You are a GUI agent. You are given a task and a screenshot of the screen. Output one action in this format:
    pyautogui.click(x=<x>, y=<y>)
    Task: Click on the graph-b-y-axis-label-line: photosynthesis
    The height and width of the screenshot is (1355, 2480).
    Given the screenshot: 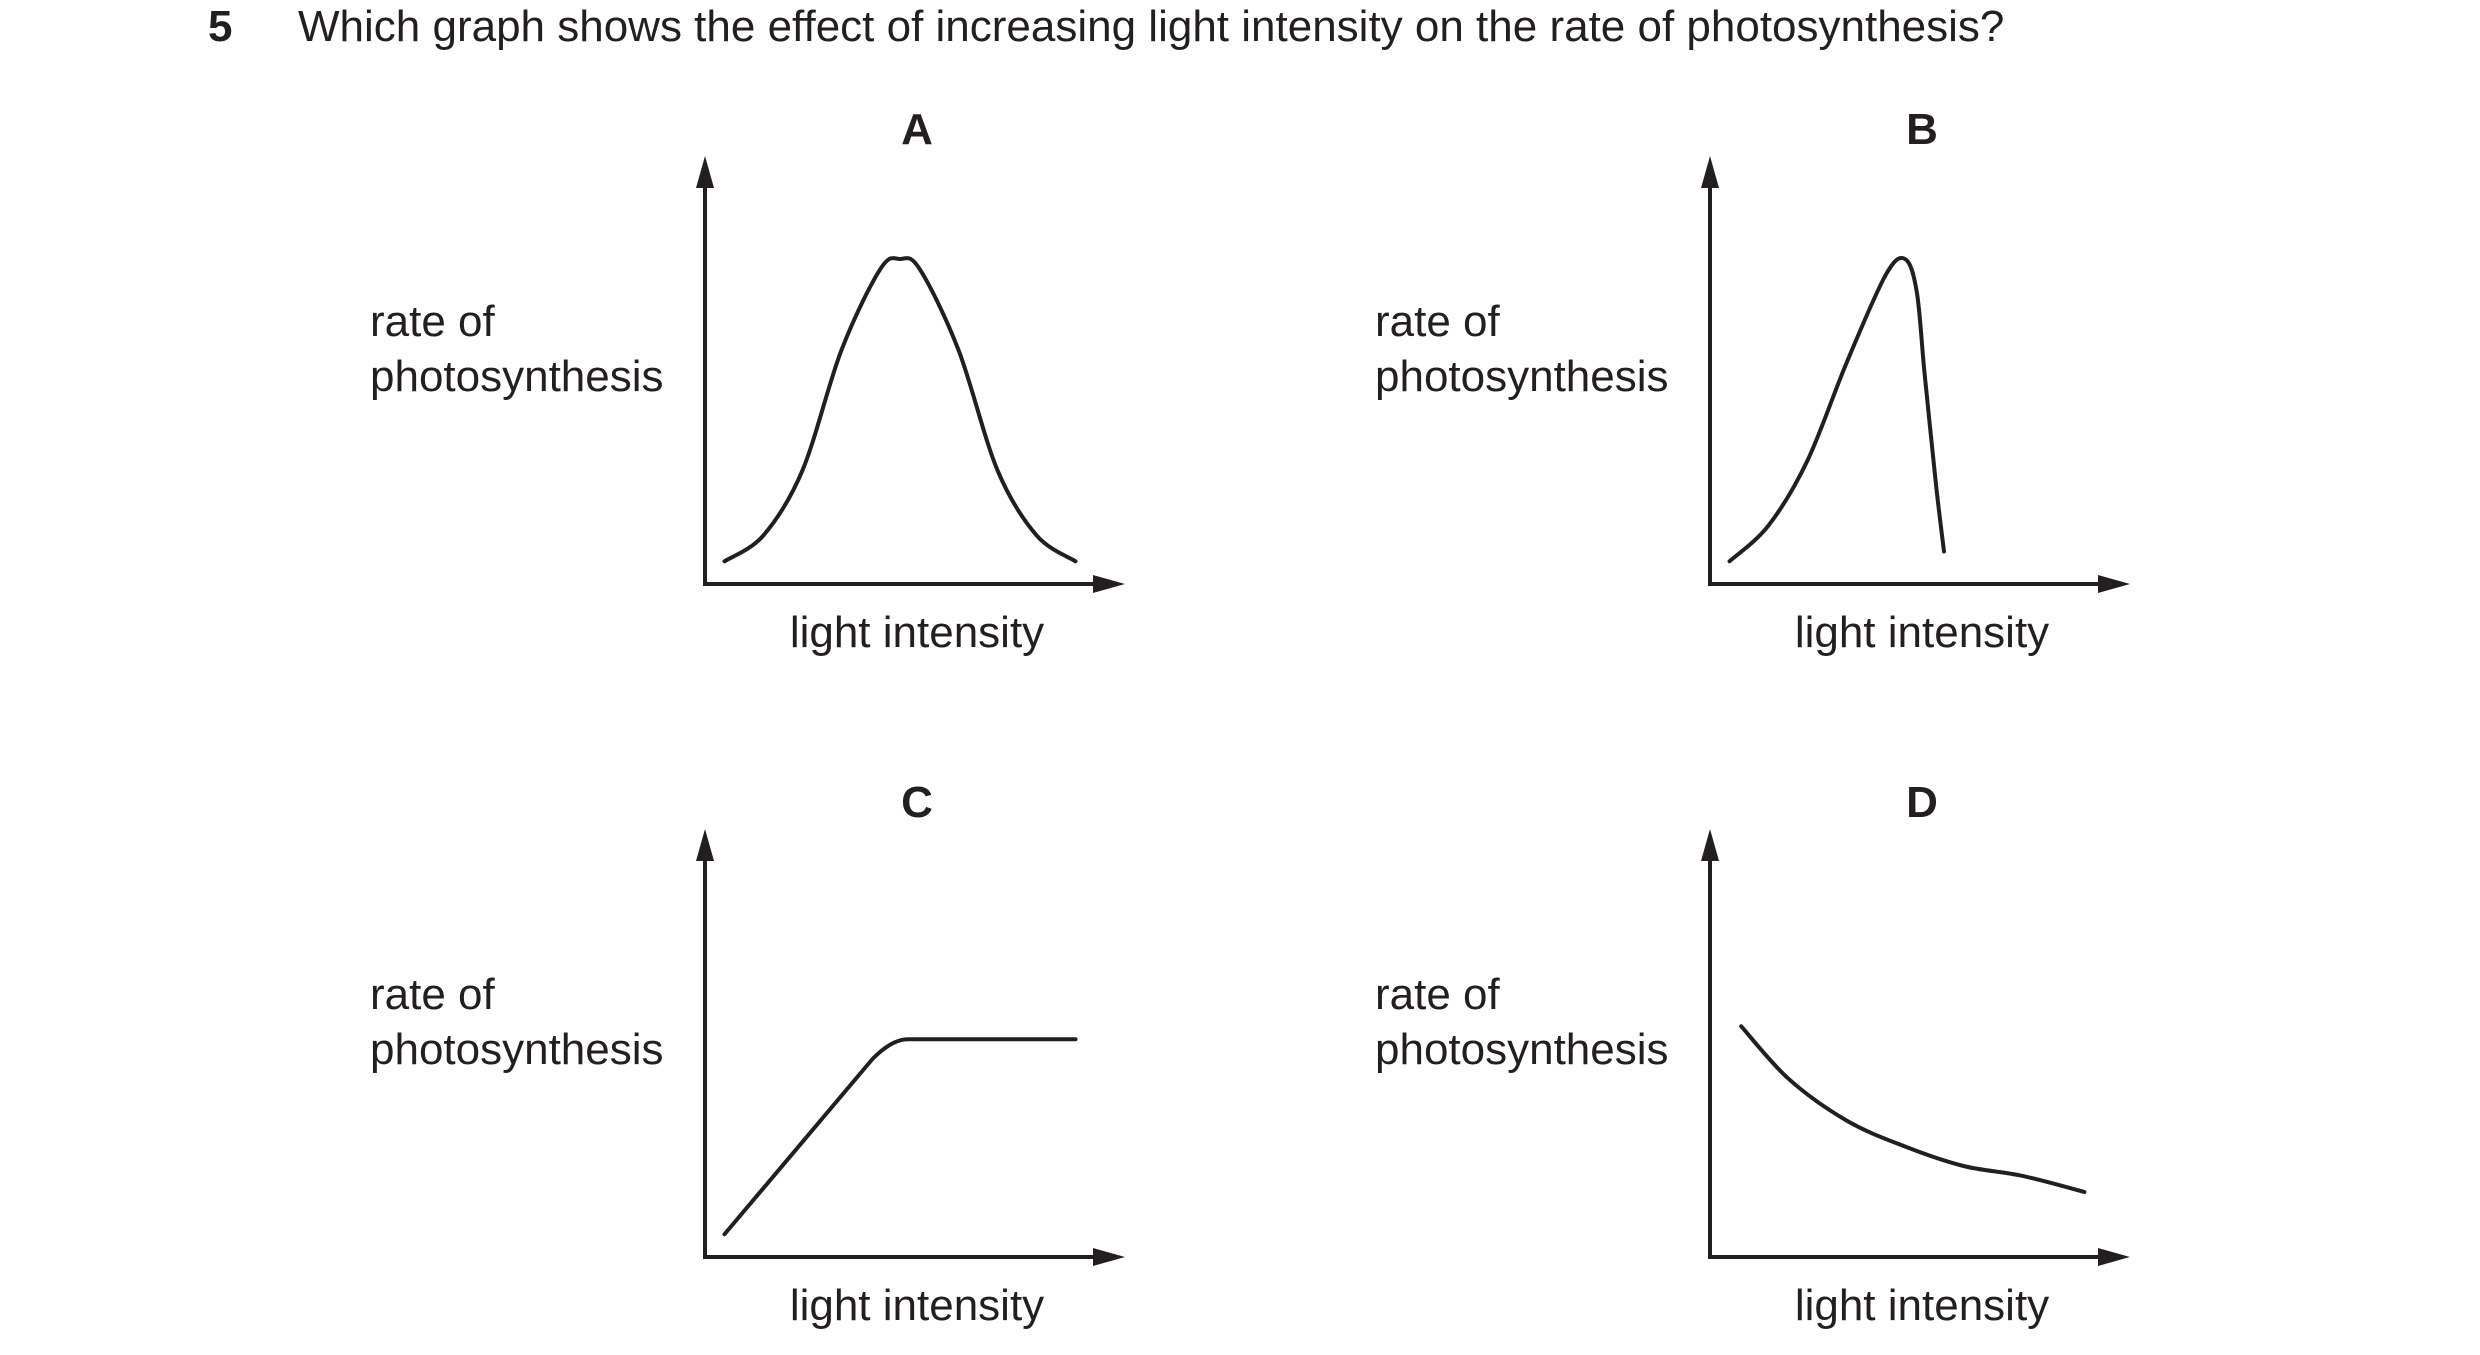 What is the action you would take?
    pyautogui.click(x=1522, y=376)
    